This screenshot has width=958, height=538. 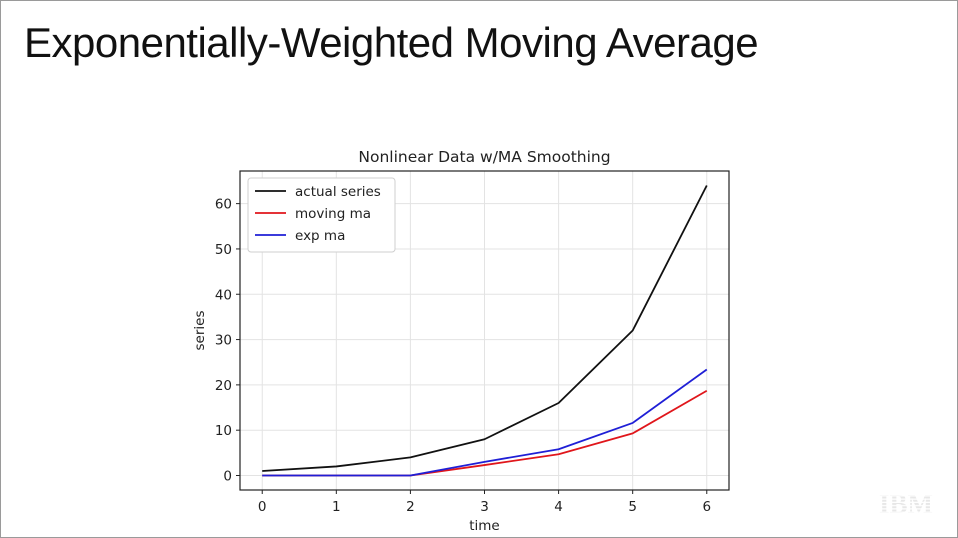 I want to click on legend: actual series moving ma exp ma, so click(x=321, y=215).